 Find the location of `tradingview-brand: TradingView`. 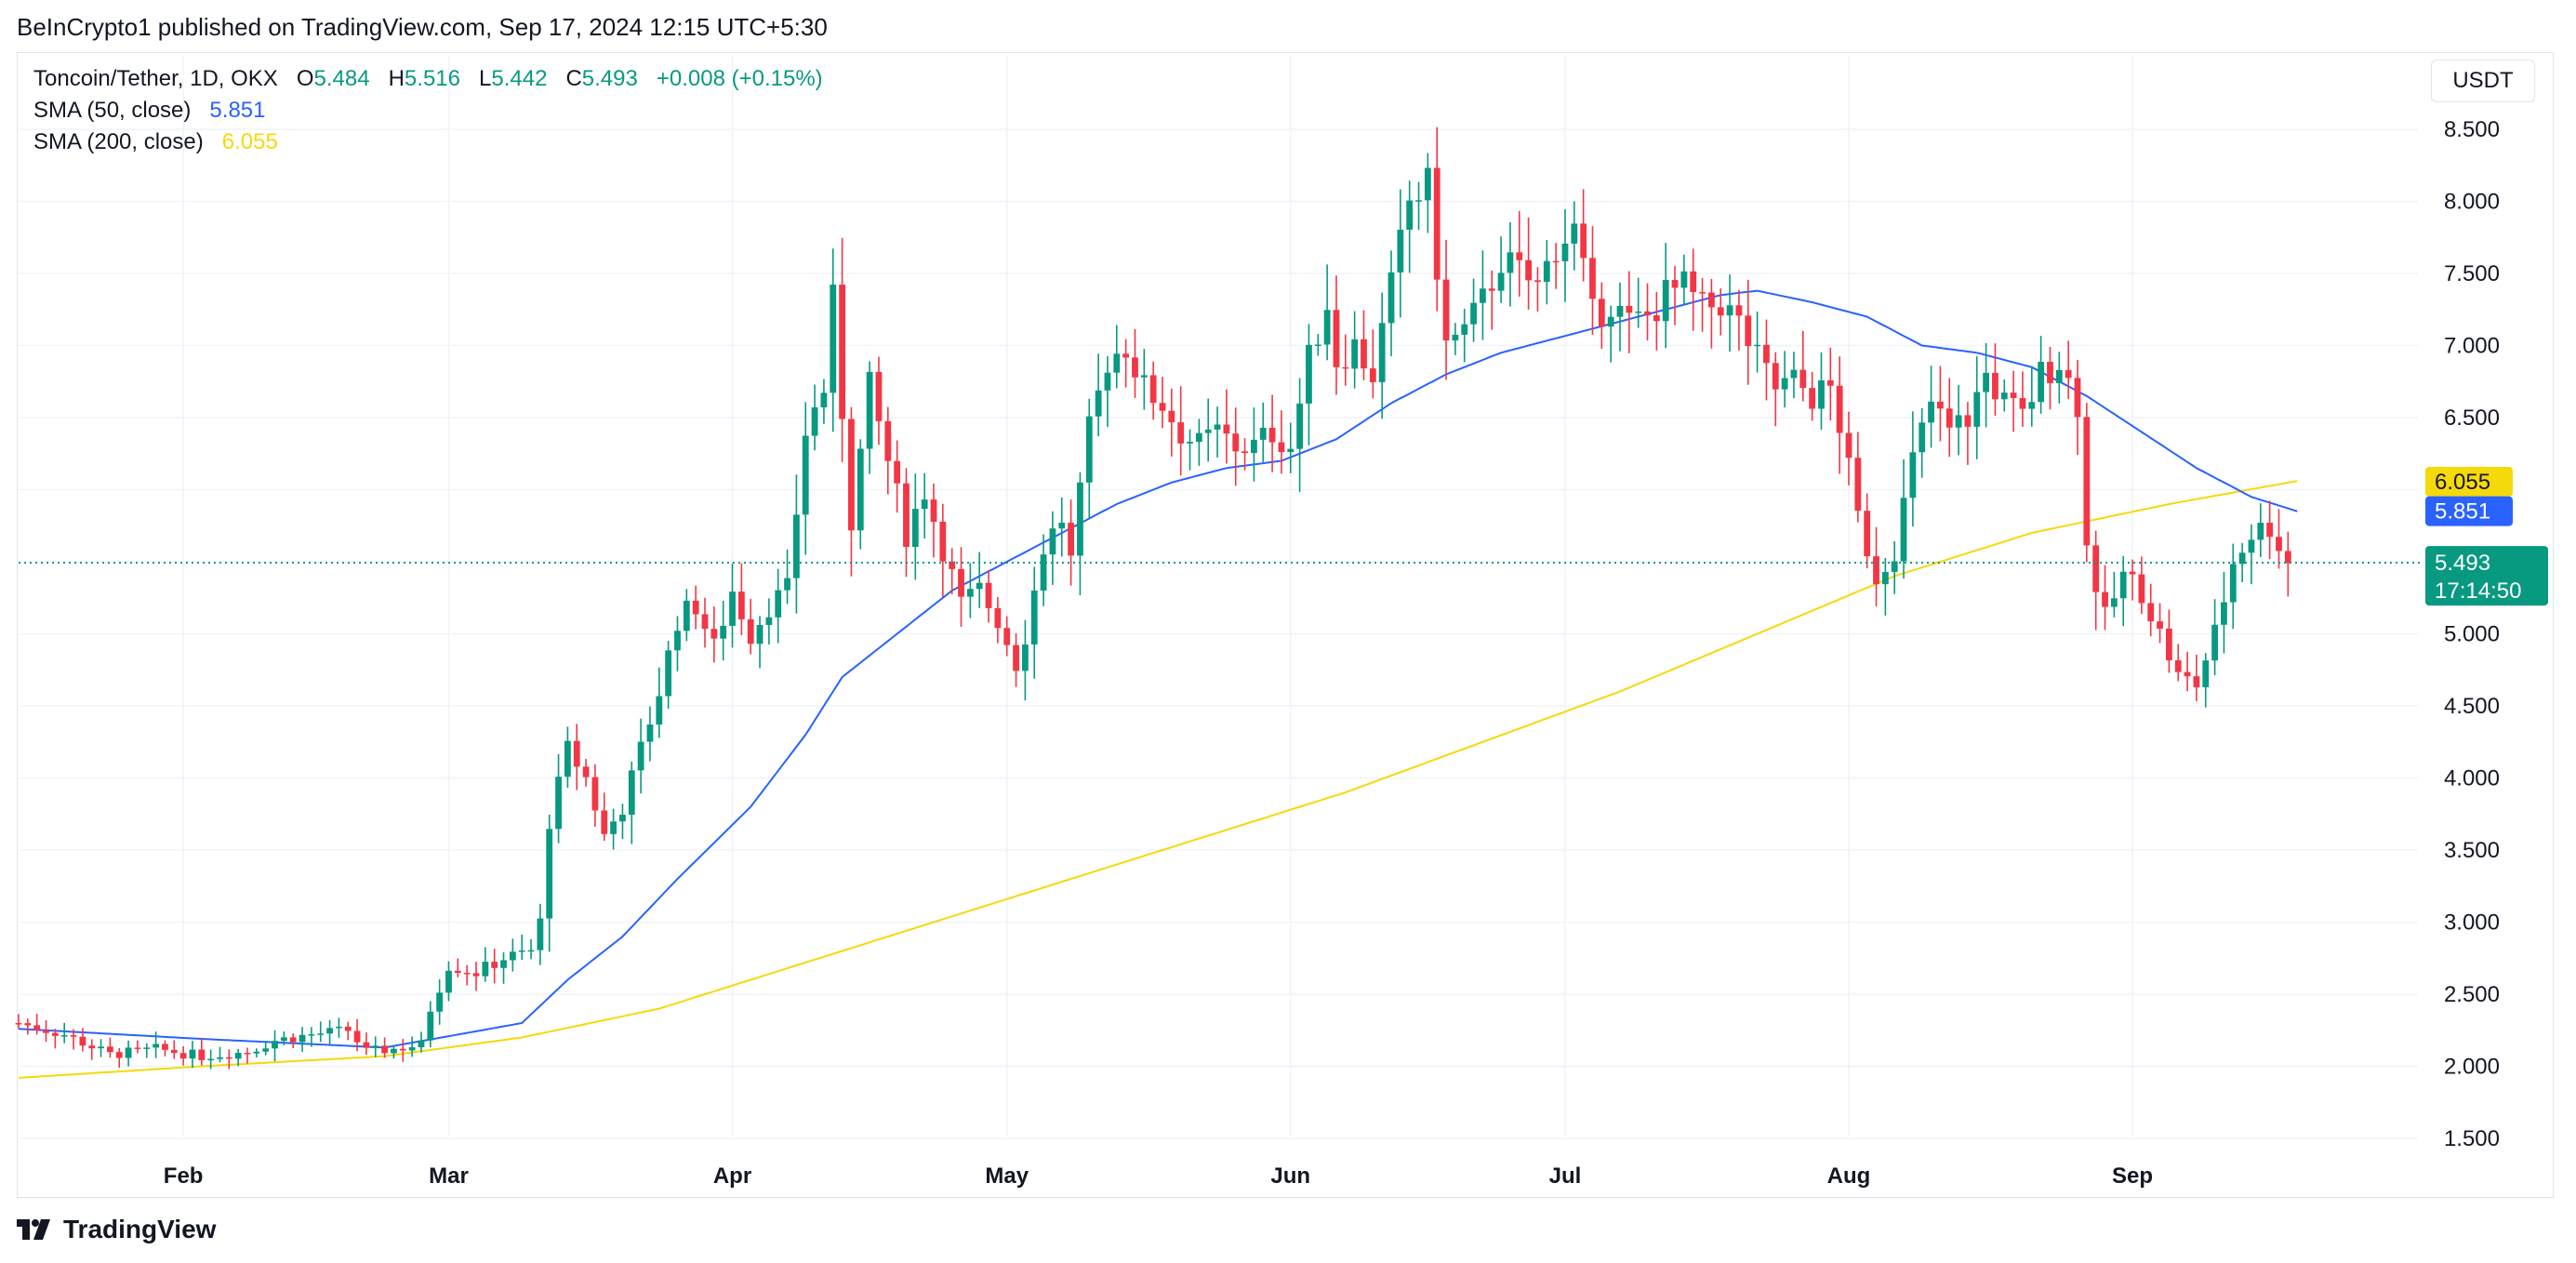

tradingview-brand: TradingView is located at coordinates (116, 1229).